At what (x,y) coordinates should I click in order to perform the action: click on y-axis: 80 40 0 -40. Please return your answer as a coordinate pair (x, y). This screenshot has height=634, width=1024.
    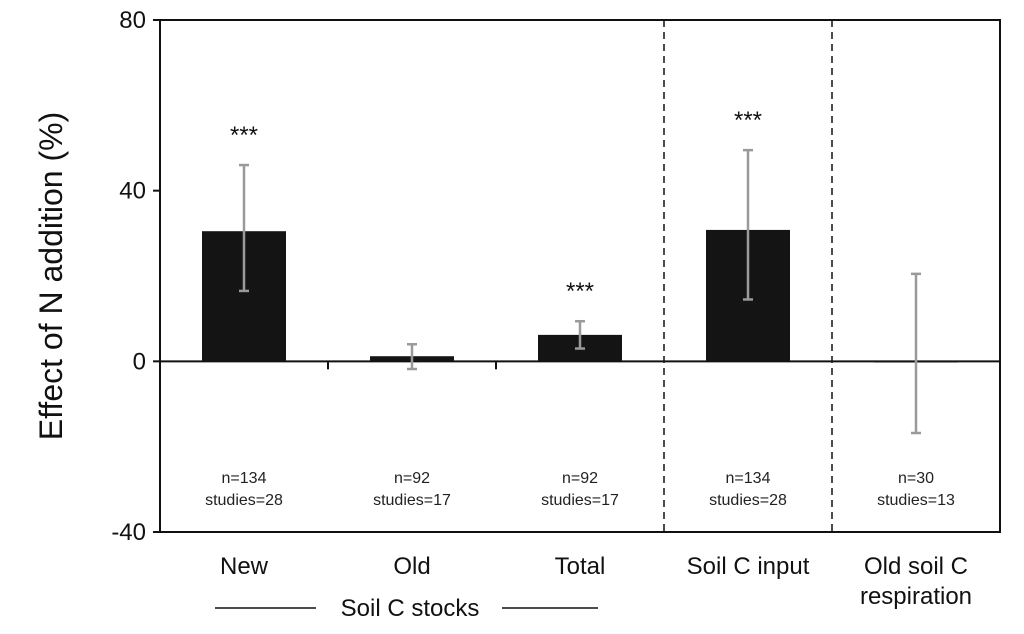
    Looking at the image, I should click on (135, 276).